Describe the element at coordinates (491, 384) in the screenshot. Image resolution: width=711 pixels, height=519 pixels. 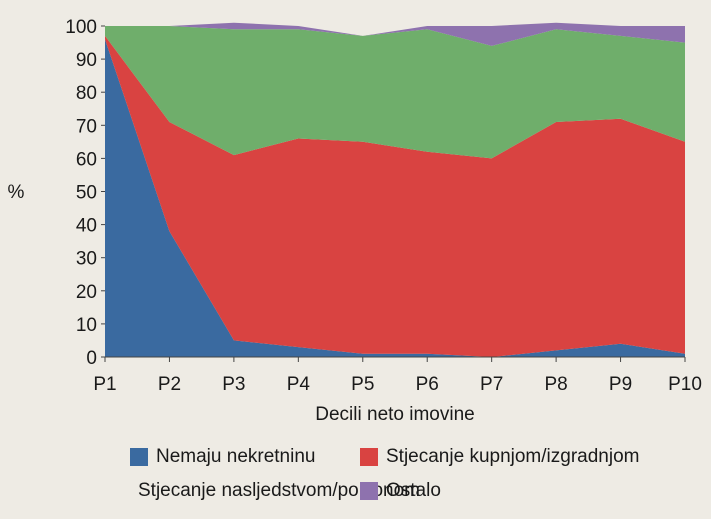
I see `x-tick-label: P7` at that location.